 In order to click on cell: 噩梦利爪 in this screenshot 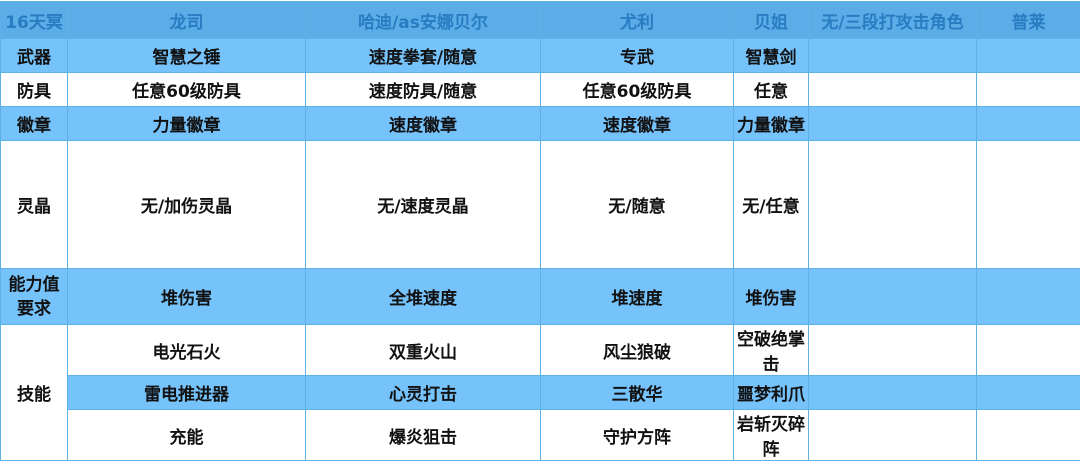, I will do `click(771, 393)`.